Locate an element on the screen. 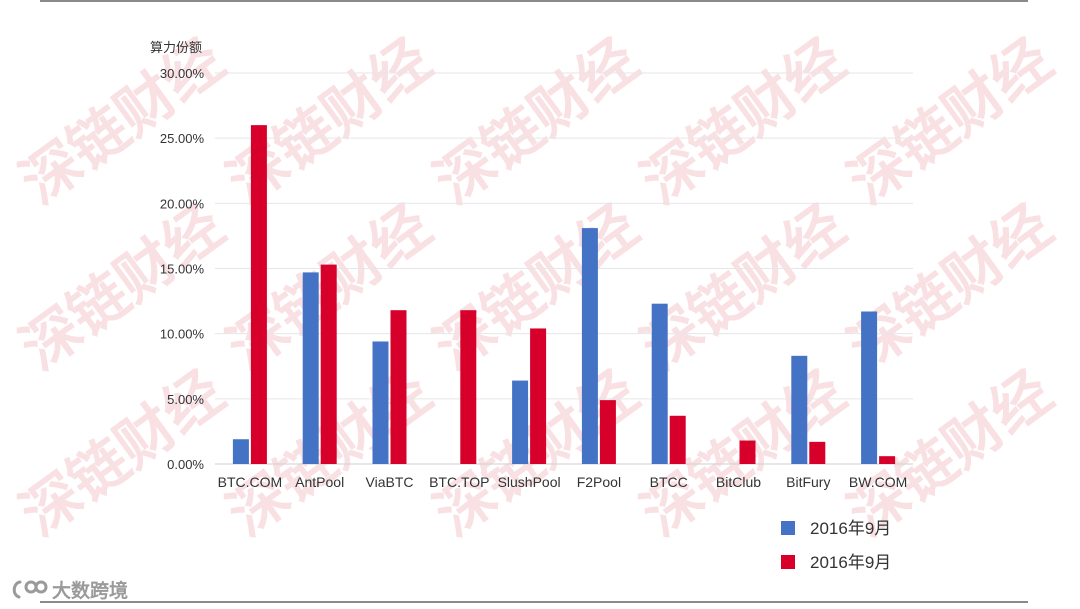 The image size is (1080, 609). y-tick-label: 30.00% is located at coordinates (182, 73).